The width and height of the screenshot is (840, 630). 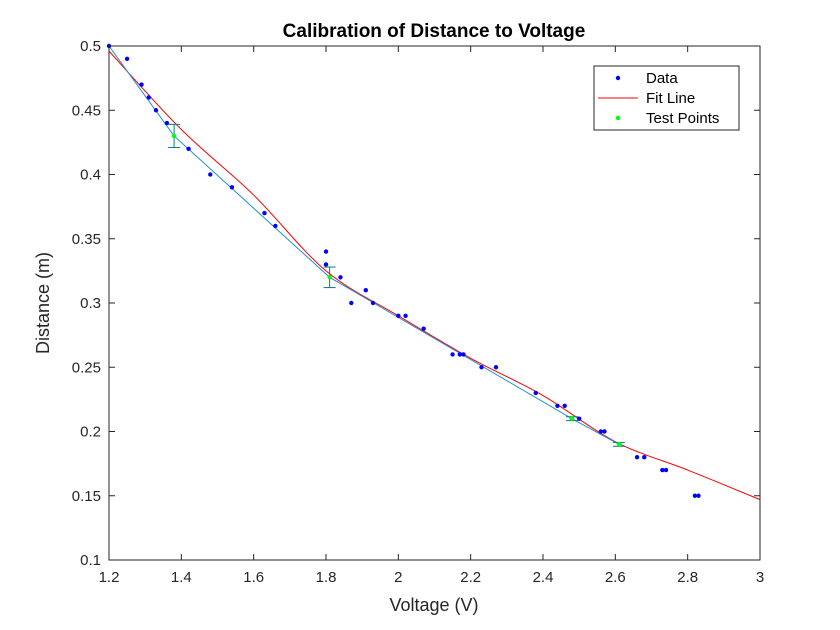 What do you see at coordinates (470, 577) in the screenshot?
I see `x-tick-label: 2.2` at bounding box center [470, 577].